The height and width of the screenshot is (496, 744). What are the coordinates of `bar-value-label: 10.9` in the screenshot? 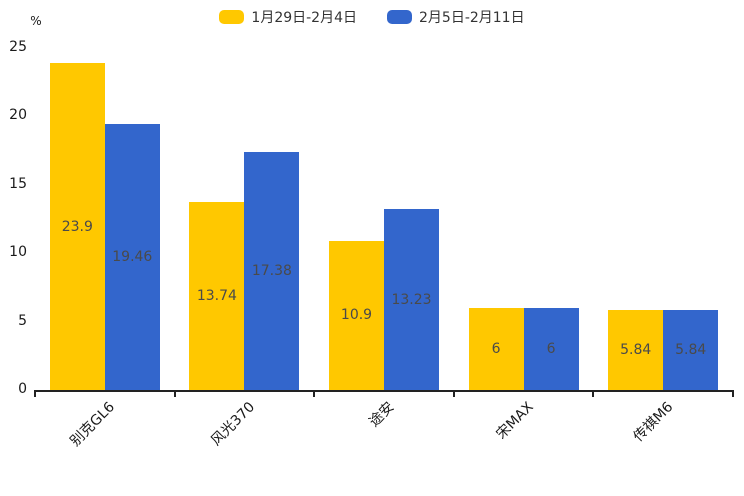 It's located at (356, 315).